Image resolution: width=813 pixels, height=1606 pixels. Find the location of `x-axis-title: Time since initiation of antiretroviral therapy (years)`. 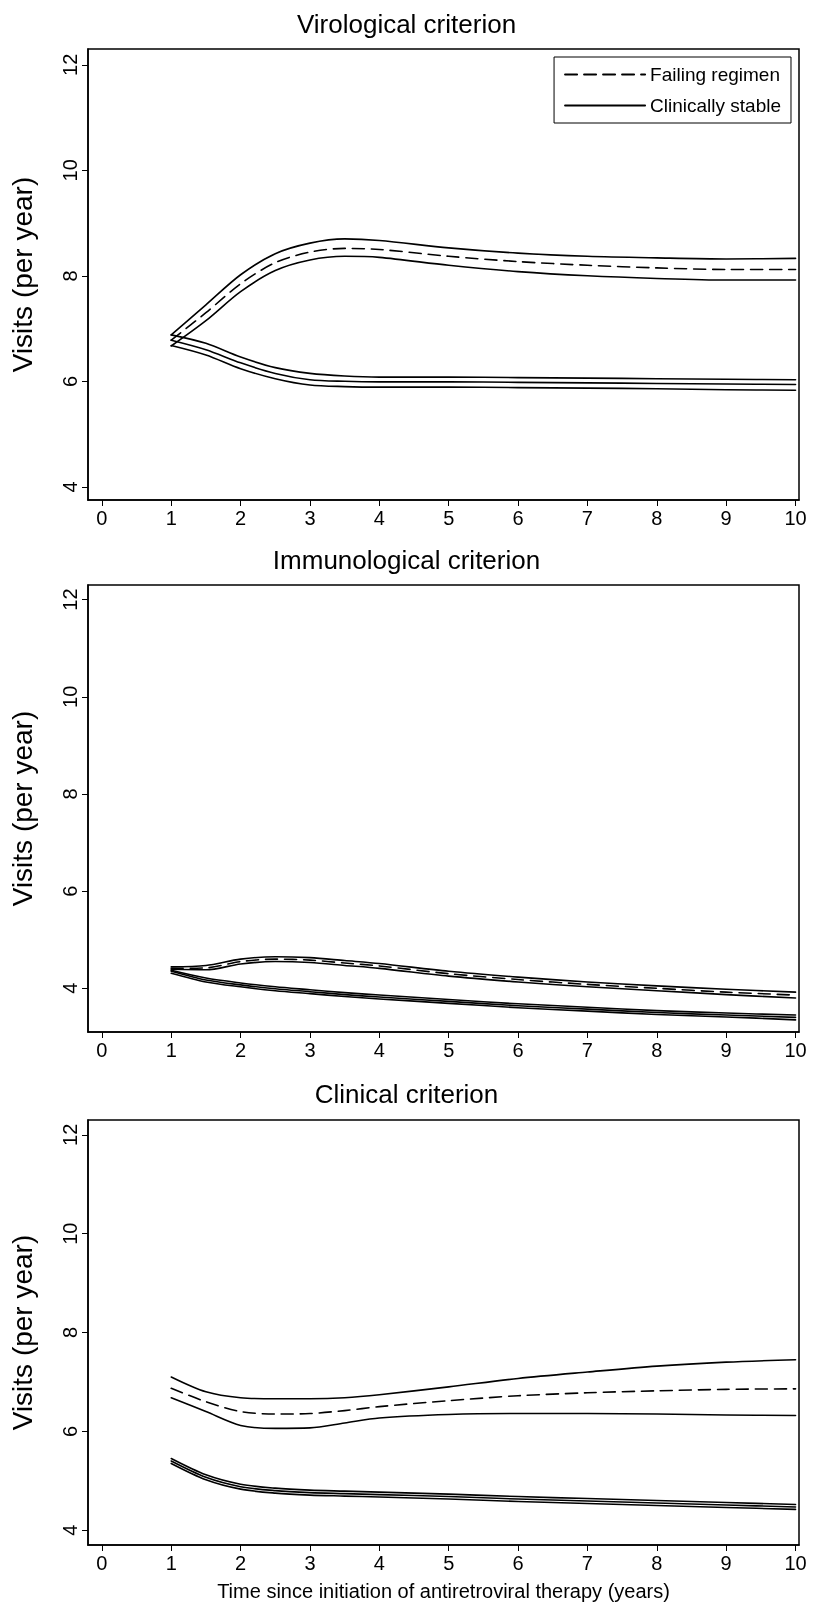

x-axis-title: Time since initiation of antiretroviral therapy (years) is located at coordinates (443, 1591).